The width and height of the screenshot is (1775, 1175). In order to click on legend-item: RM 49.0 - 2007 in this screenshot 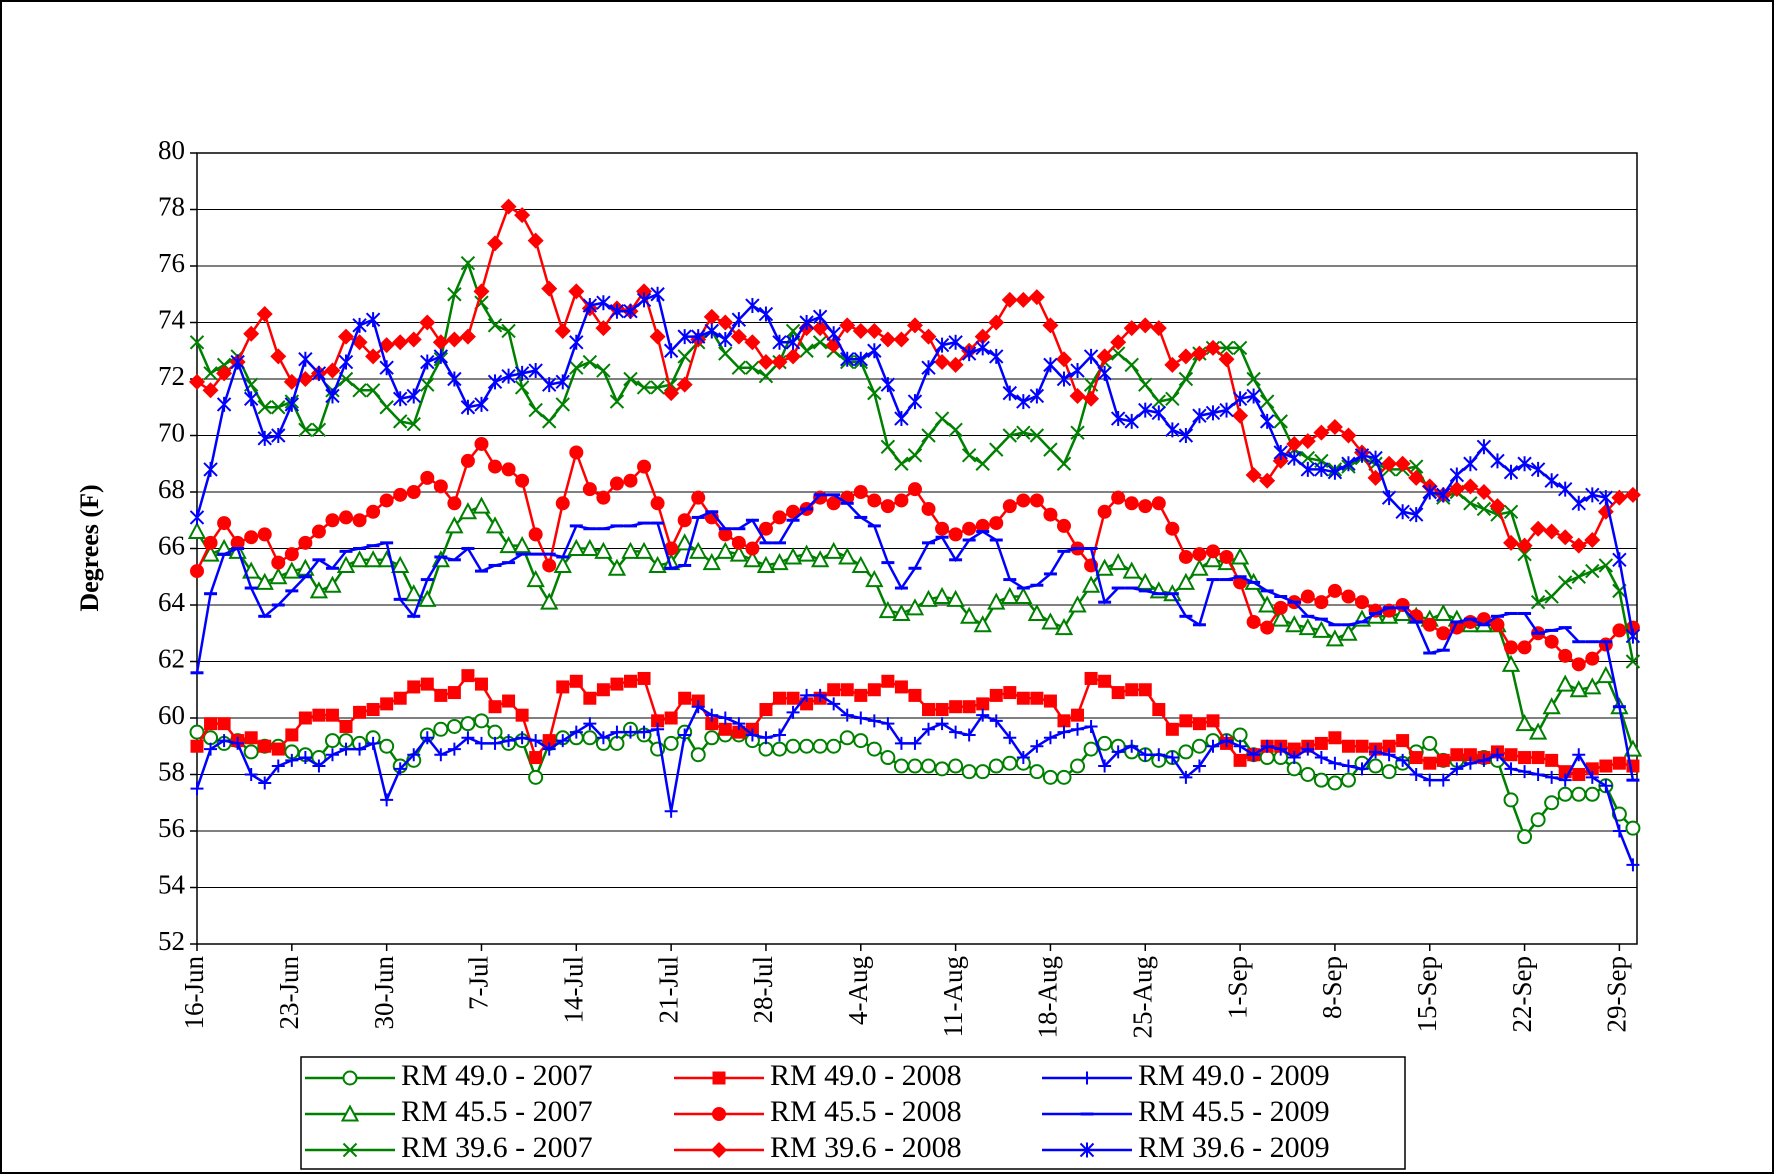, I will do `click(449, 1075)`.